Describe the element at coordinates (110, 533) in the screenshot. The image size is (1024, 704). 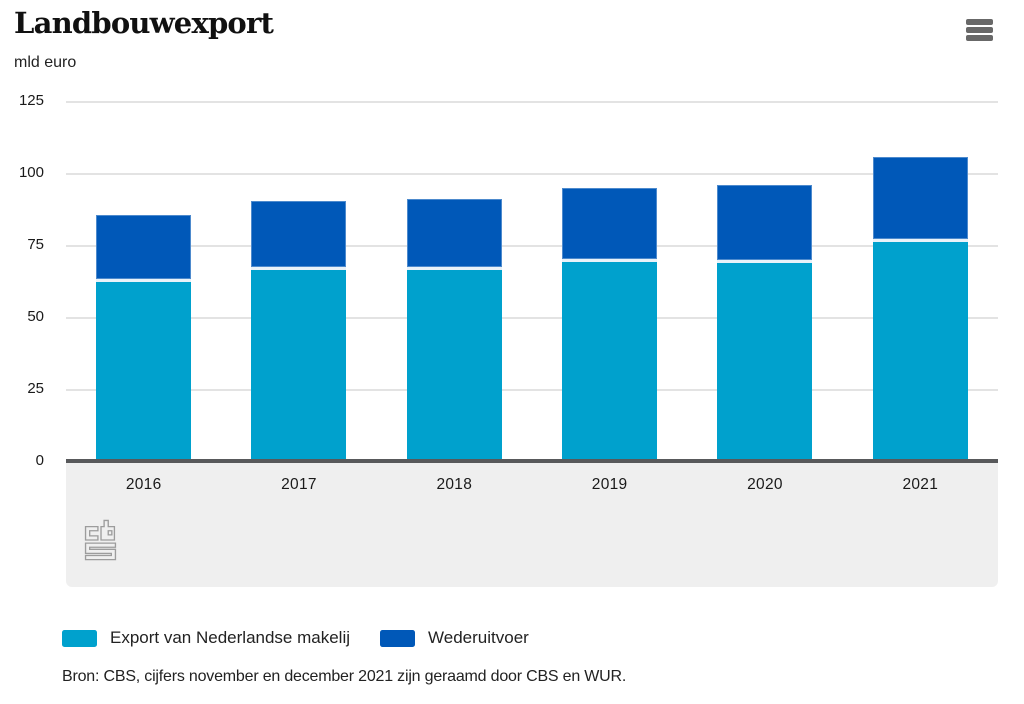
I see `cbs-logo-b-hole` at that location.